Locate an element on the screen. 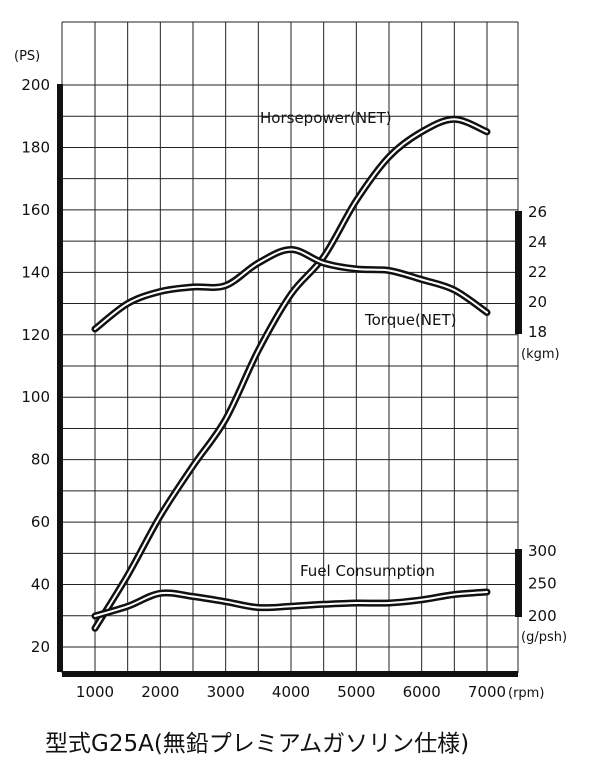 The height and width of the screenshot is (775, 600). left-axis-unit: (PS) is located at coordinates (27, 56).